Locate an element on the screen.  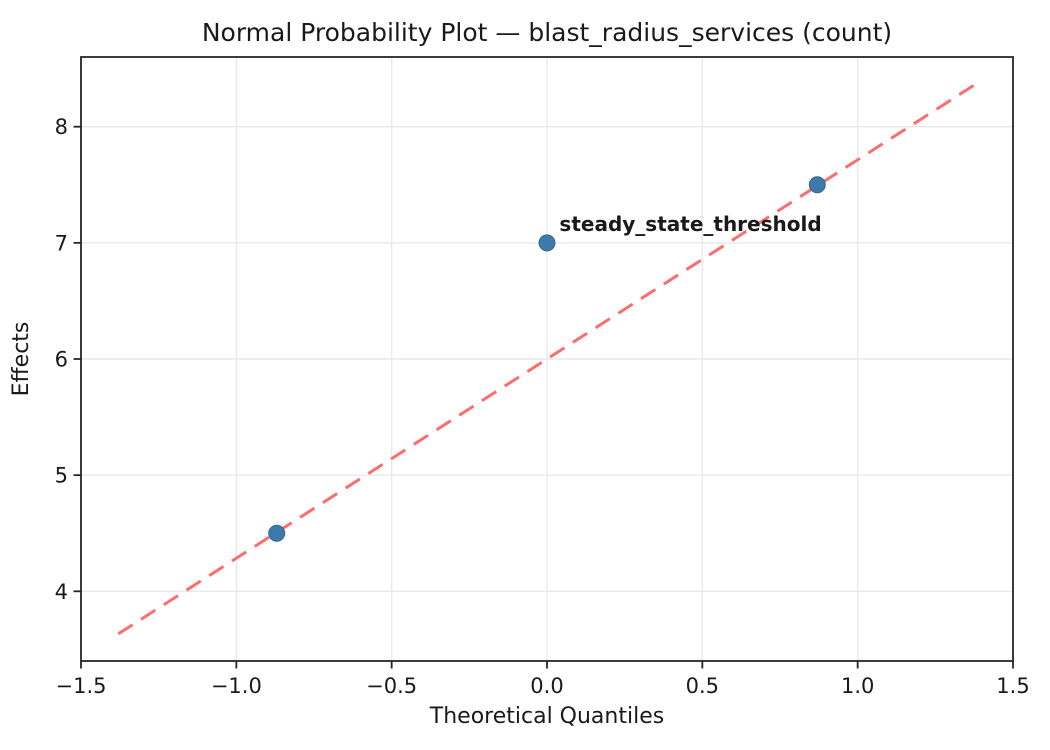
y-tick-label: 4 is located at coordinates (61, 592).